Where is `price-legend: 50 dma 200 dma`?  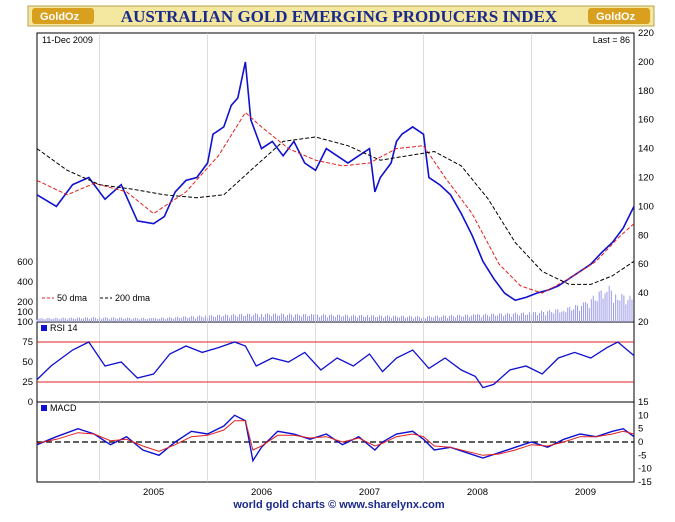 price-legend: 50 dma 200 dma is located at coordinates (96, 298).